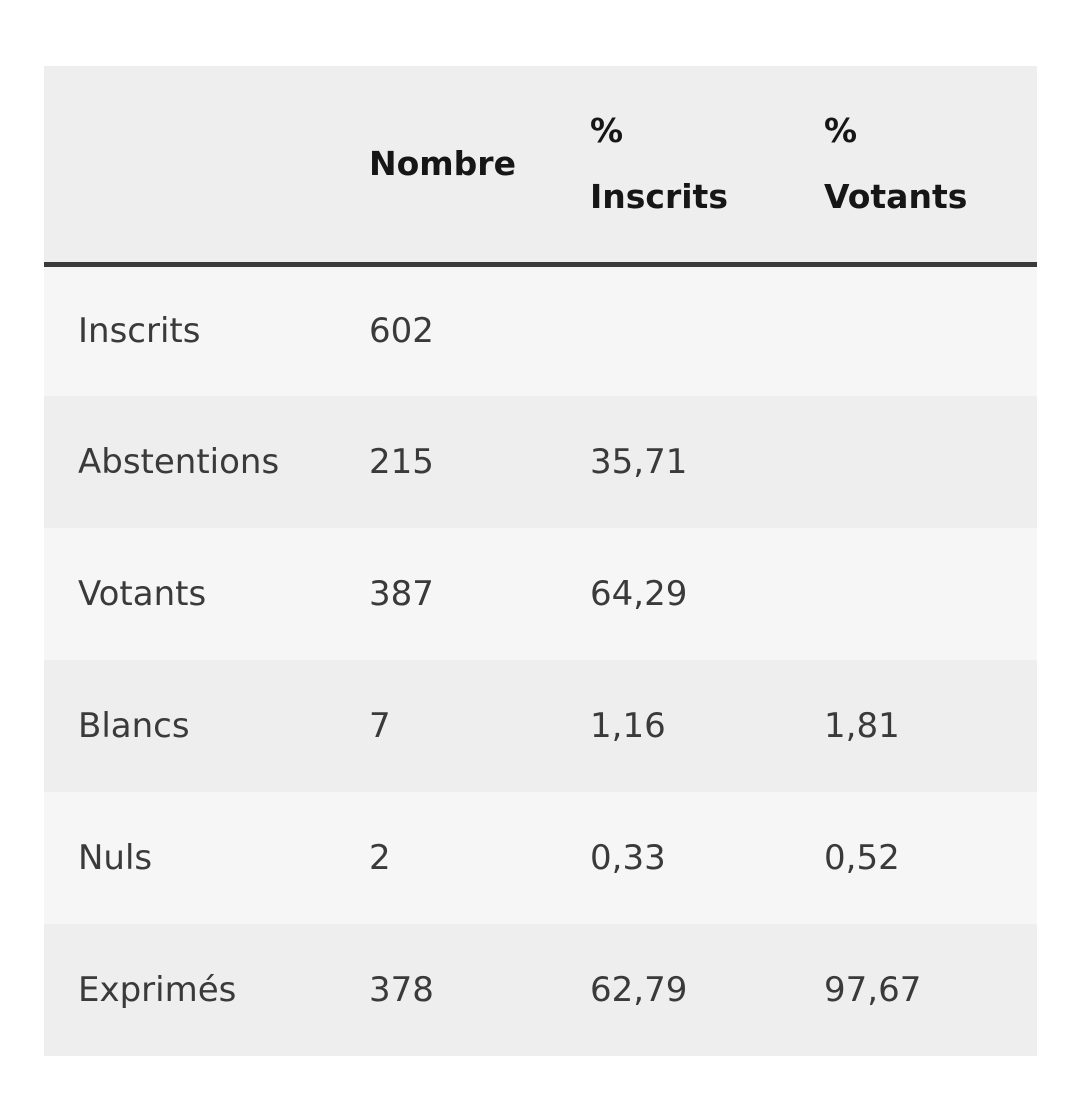 The width and height of the screenshot is (1080, 1106). What do you see at coordinates (628, 858) in the screenshot?
I see `cell-pct-inscrits: 0,33` at bounding box center [628, 858].